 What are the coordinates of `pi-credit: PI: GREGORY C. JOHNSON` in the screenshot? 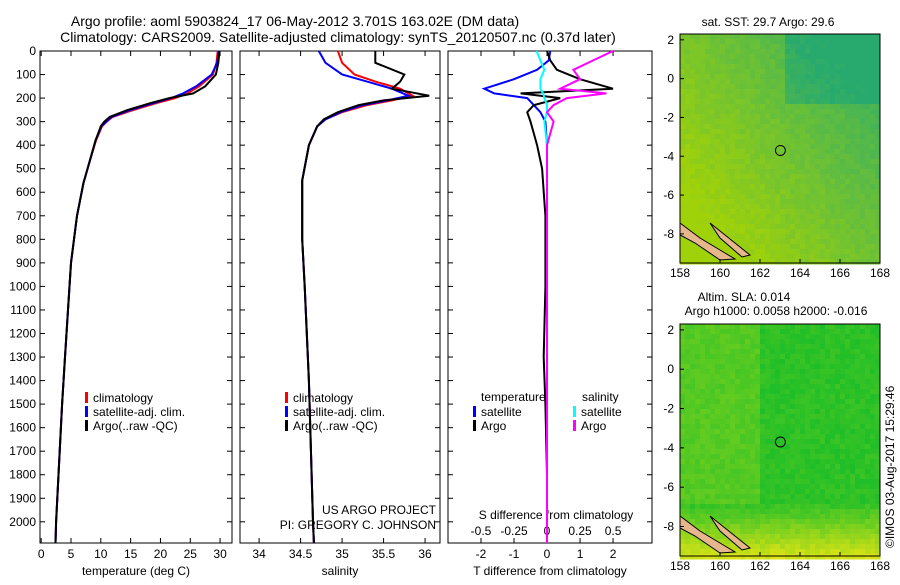 It's located at (358, 525).